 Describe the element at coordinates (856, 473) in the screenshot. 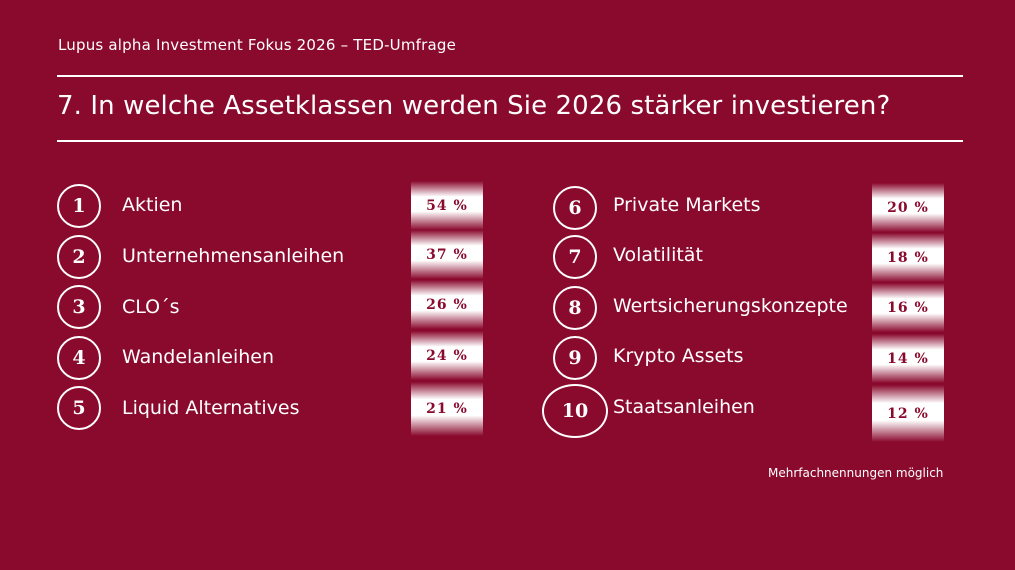

I see `footnote: Mehrfachnennungen möglich` at that location.